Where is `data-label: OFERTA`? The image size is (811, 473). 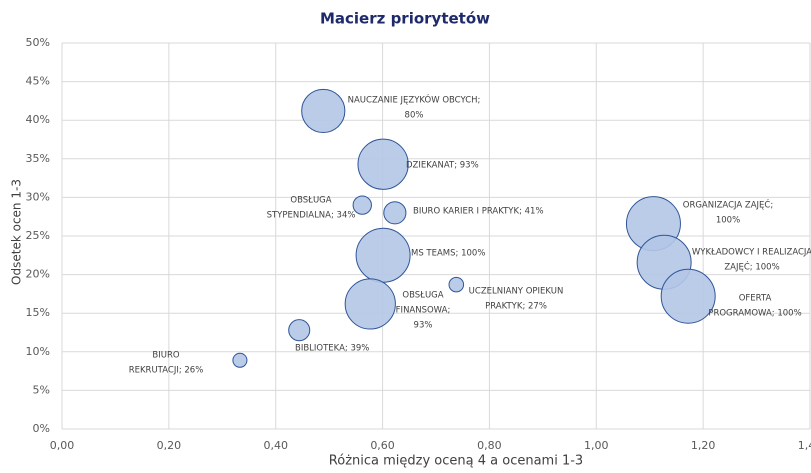
data-label: OFERTA is located at coordinates (755, 299).